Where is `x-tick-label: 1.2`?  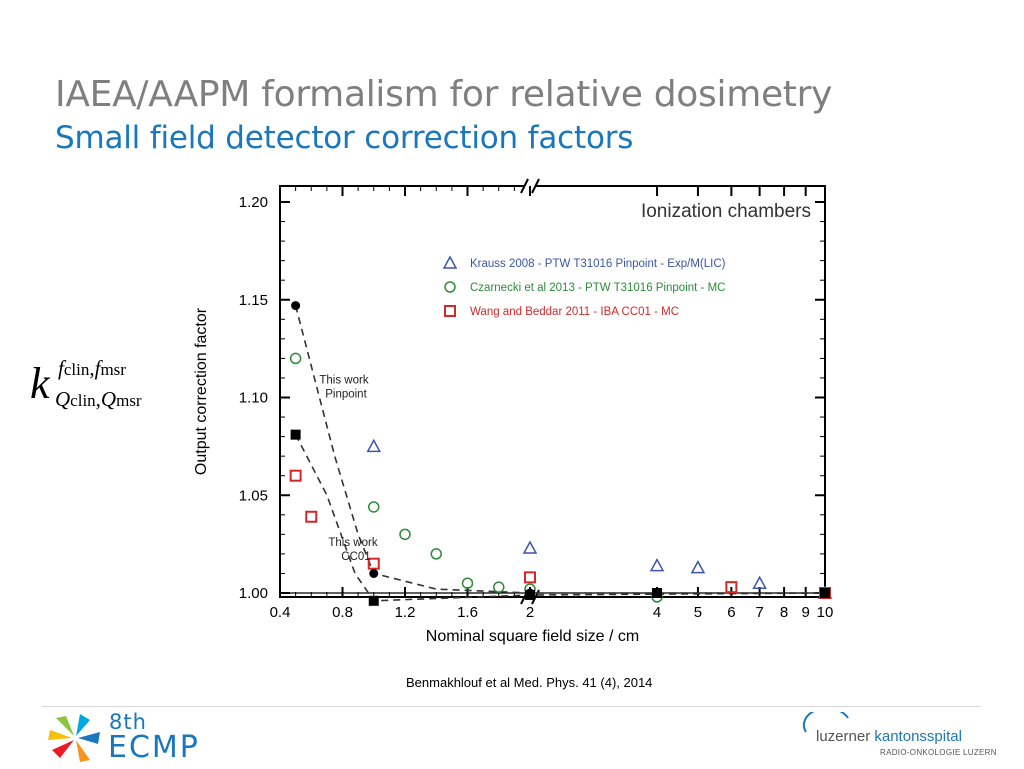 x-tick-label: 1.2 is located at coordinates (405, 612).